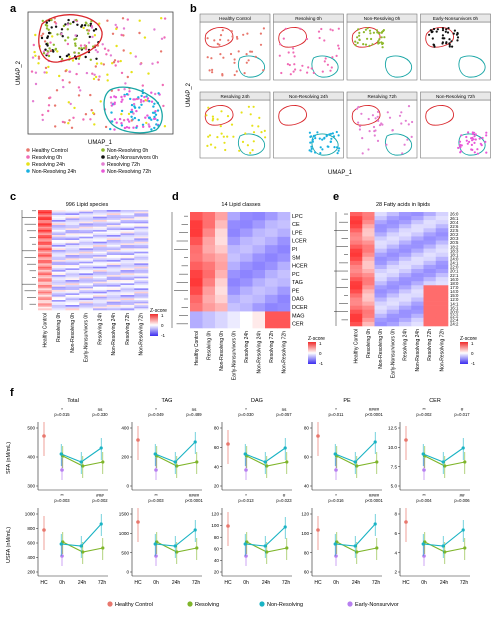 The image size is (500, 621). What do you see at coordinates (235, 129) in the screenshot?
I see `subpanel-frame` at bounding box center [235, 129].